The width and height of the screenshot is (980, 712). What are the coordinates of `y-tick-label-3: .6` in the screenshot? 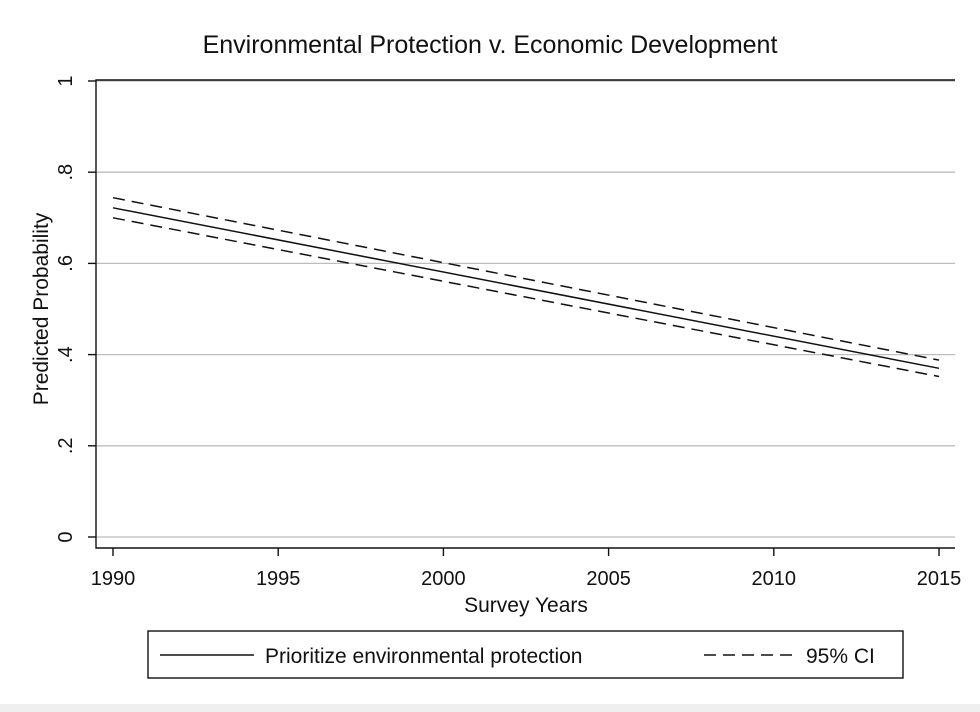 It's located at (66, 263).